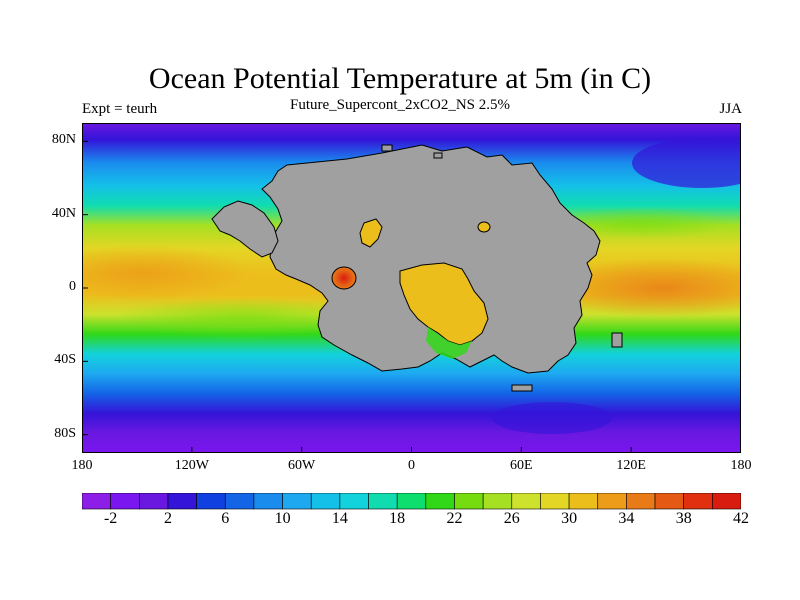 The image size is (800, 600). I want to click on colorbar-tick-label: 30, so click(569, 518).